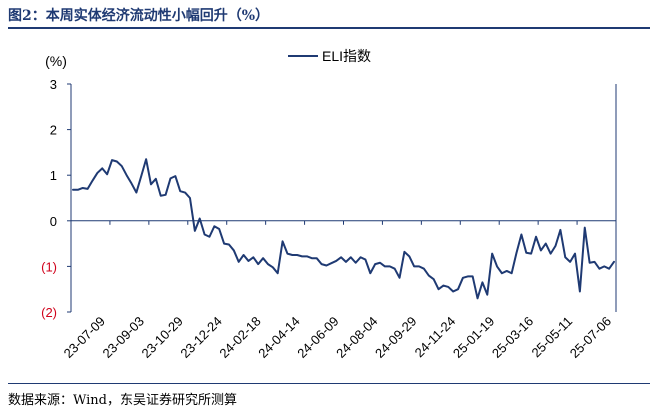 The height and width of the screenshot is (417, 660). Describe the element at coordinates (49, 312) in the screenshot. I see `y-tick-label: (2)` at that location.